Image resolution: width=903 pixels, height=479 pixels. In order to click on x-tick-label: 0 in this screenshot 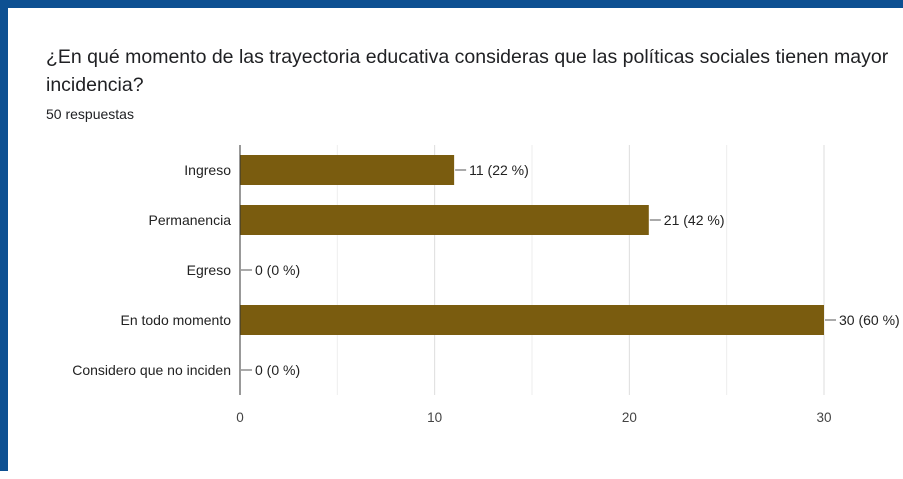, I will do `click(240, 417)`.